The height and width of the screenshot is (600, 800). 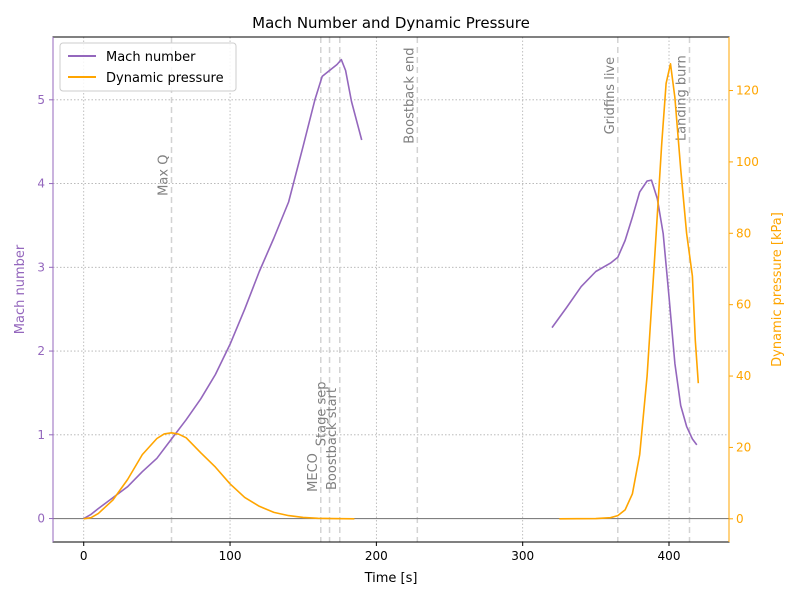 What do you see at coordinates (777, 289) in the screenshot?
I see `y-axis-right-title: Dynamic pressure [kPa]` at bounding box center [777, 289].